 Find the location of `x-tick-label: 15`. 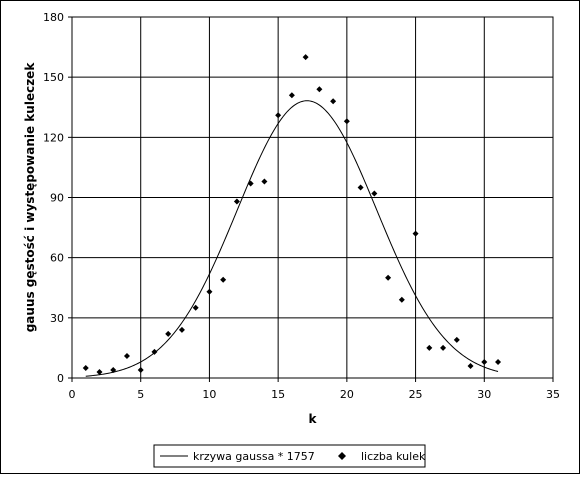

x-tick-label: 15 is located at coordinates (278, 394).